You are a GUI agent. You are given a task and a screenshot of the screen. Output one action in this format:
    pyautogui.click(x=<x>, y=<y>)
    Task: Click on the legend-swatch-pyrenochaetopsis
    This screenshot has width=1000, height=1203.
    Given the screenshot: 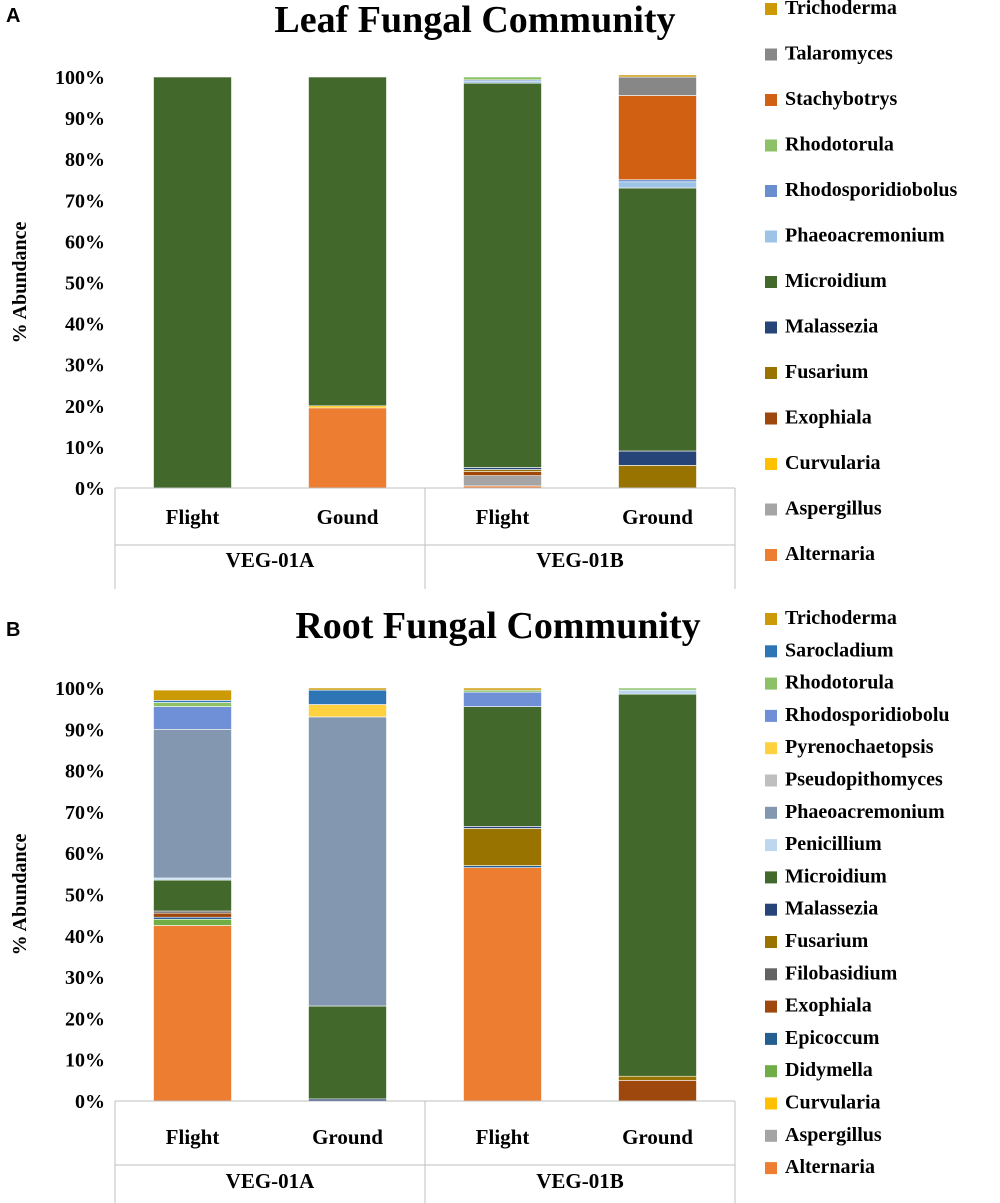 What is the action you would take?
    pyautogui.click(x=771, y=748)
    